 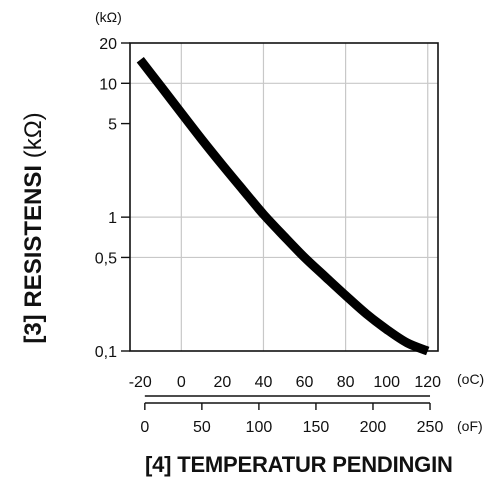 What do you see at coordinates (181, 382) in the screenshot?
I see `celsius-tick-label: 0` at bounding box center [181, 382].